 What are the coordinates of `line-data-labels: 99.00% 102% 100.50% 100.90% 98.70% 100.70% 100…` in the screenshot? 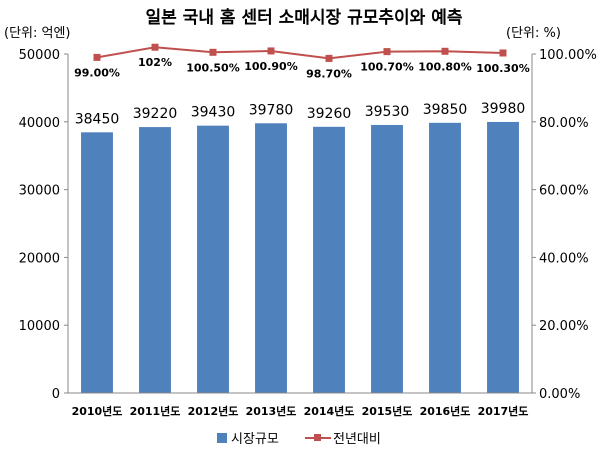 It's located at (302, 68).